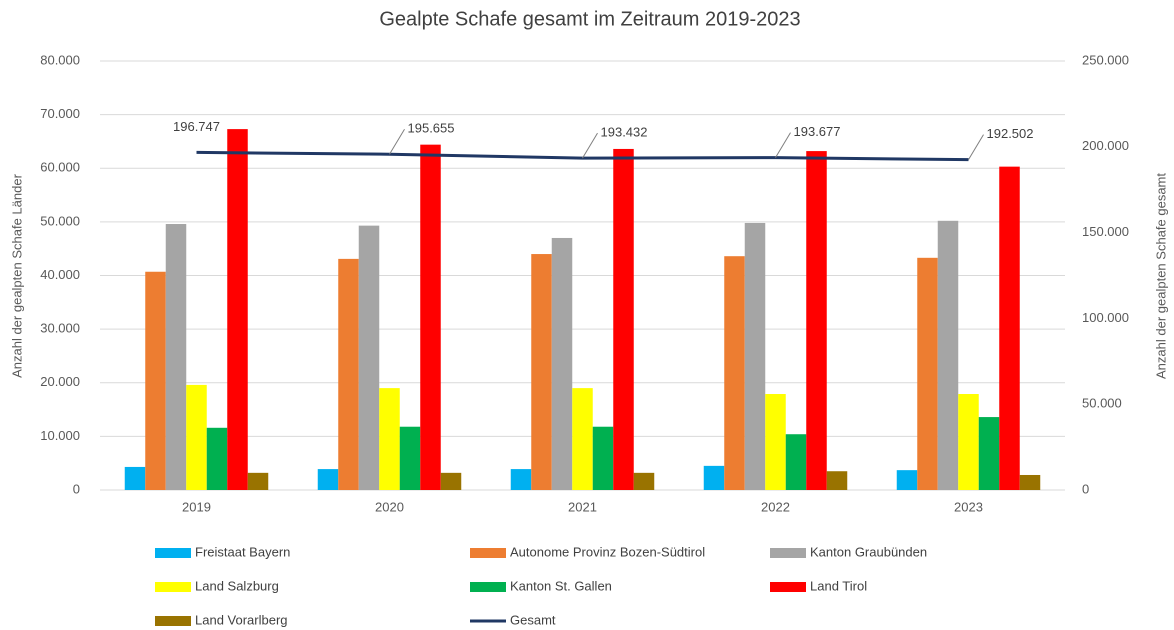 The height and width of the screenshot is (630, 1174). What do you see at coordinates (968, 506) in the screenshot?
I see `x-tick-label: 2023` at bounding box center [968, 506].